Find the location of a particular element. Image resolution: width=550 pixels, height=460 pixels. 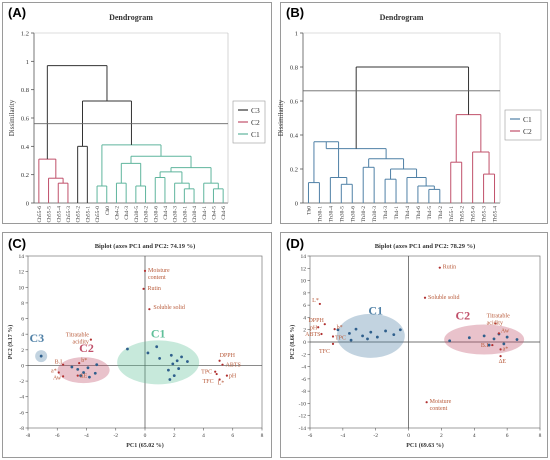

y-tick-label: 10 is located at coordinates (22, 288).